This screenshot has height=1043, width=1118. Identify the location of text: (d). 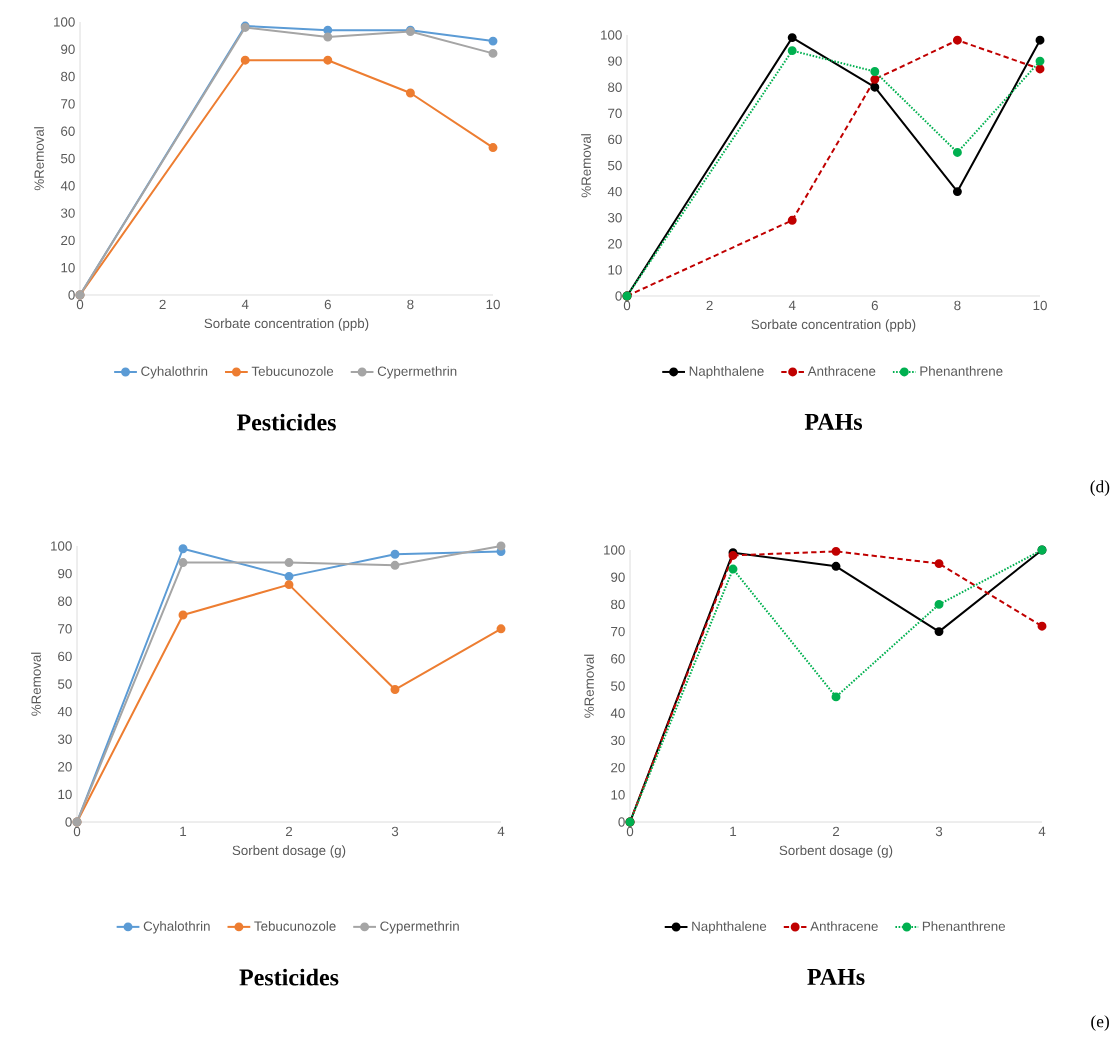
(1100, 488).